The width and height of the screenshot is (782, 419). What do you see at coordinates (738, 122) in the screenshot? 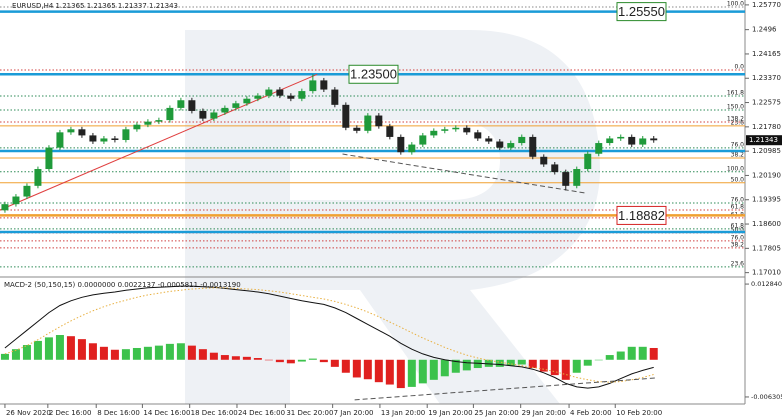
I see `fibo-label: 23.6` at bounding box center [738, 122].